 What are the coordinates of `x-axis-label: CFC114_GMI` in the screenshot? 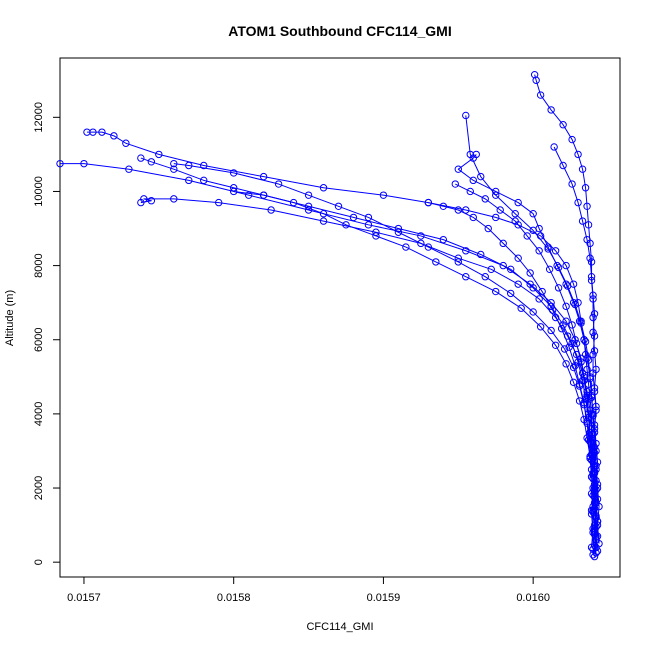 It's located at (339, 627).